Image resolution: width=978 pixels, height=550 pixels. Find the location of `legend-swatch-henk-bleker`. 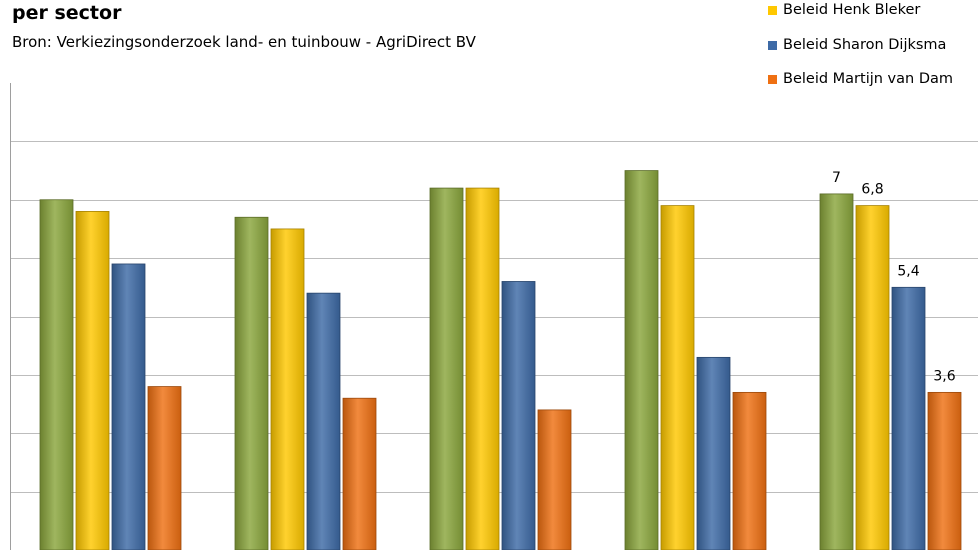

legend-swatch-henk-bleker is located at coordinates (772, 10).